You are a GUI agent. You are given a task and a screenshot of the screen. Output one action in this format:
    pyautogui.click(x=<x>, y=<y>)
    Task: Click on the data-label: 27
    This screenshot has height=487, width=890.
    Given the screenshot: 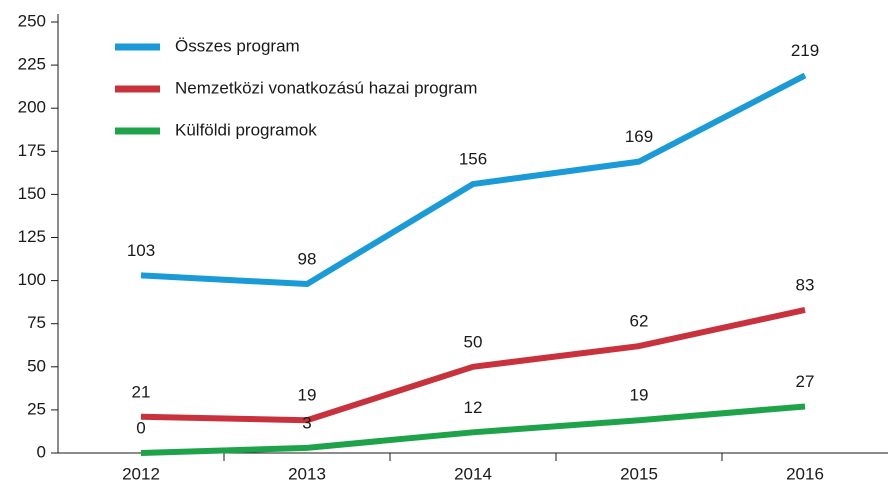 What is the action you would take?
    pyautogui.click(x=805, y=381)
    